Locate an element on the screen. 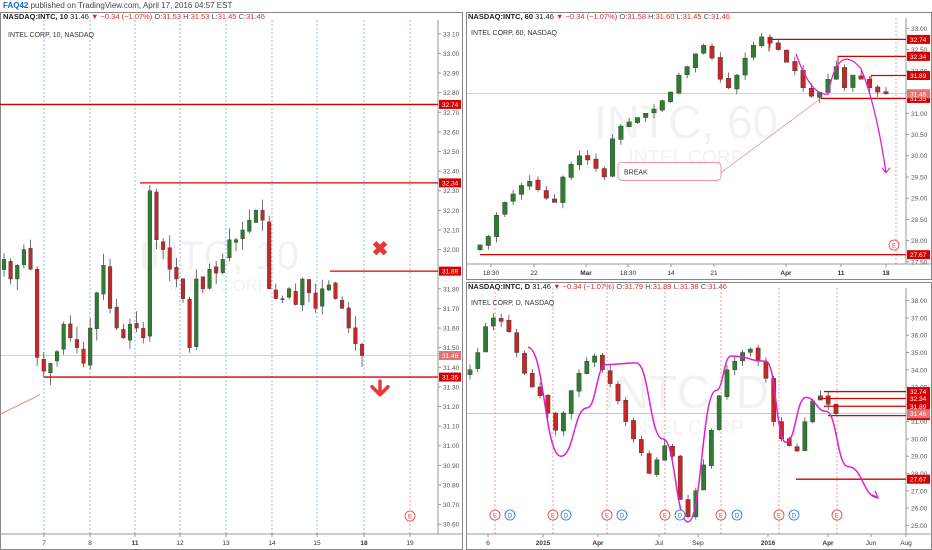 The image size is (932, 550). author-link: FAQ42 is located at coordinates (16, 5).